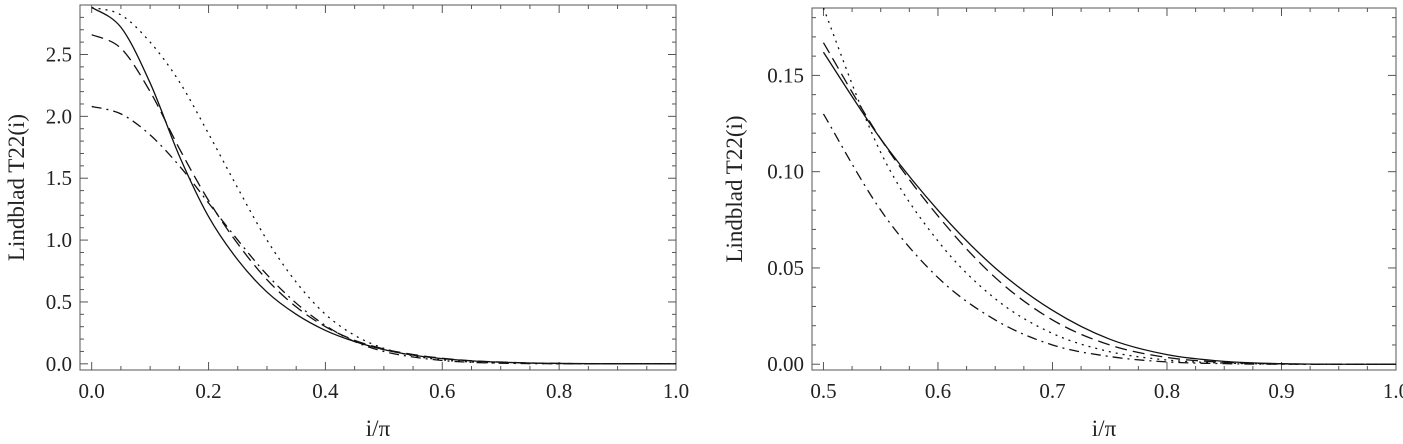 The width and height of the screenshot is (1403, 444). I want to click on right-y-tick-label: 0.15, so click(785, 75).